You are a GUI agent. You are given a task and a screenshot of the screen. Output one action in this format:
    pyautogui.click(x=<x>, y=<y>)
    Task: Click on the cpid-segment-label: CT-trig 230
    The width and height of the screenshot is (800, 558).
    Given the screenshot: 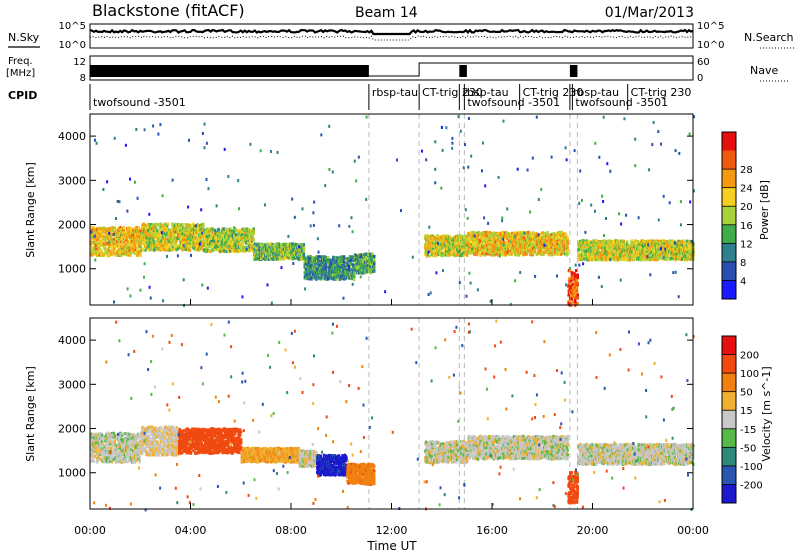 What is the action you would take?
    pyautogui.click(x=661, y=92)
    